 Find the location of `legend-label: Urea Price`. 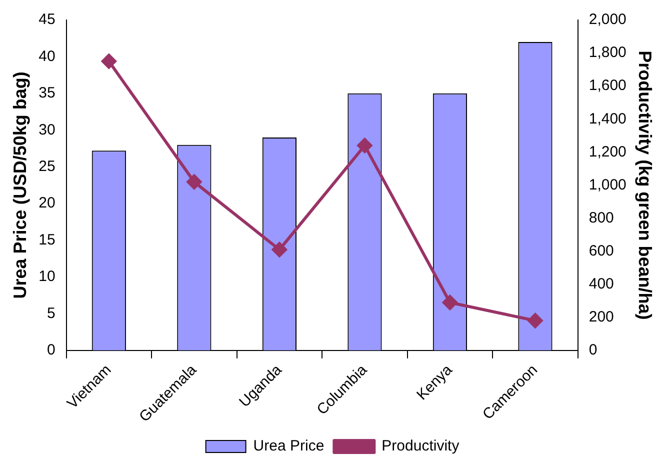

legend-label: Urea Price is located at coordinates (288, 446).